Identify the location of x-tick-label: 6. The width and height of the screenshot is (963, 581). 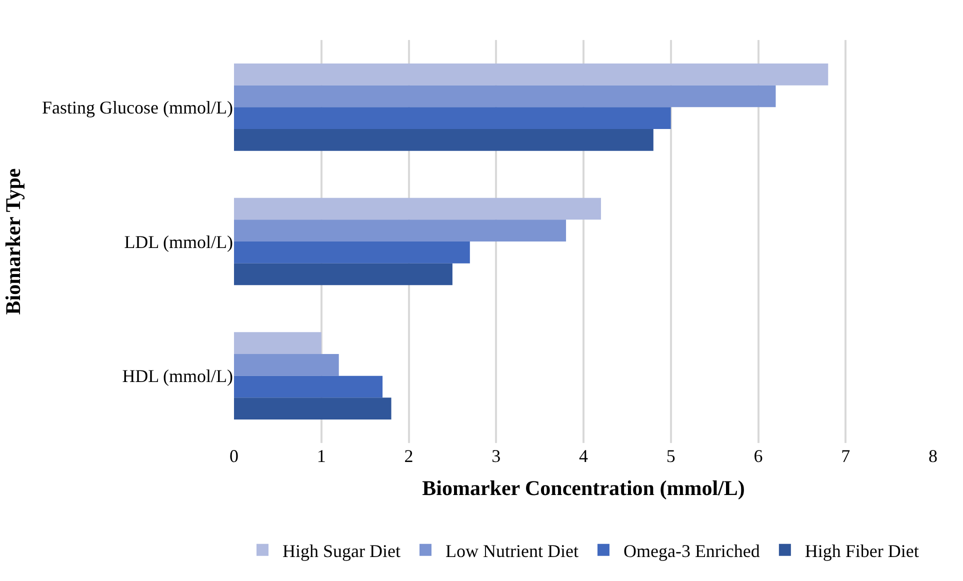
(758, 456).